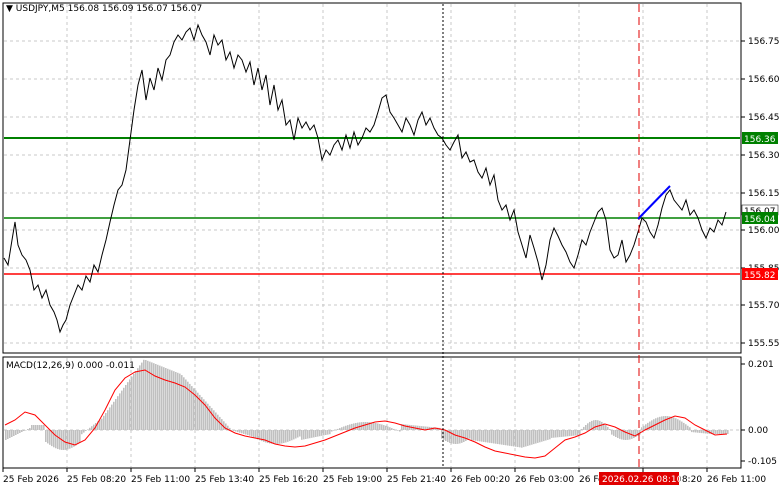 This screenshot has width=781, height=489. What do you see at coordinates (160, 480) in the screenshot?
I see `time-tick-label: 25 Feb 11:00` at bounding box center [160, 480].